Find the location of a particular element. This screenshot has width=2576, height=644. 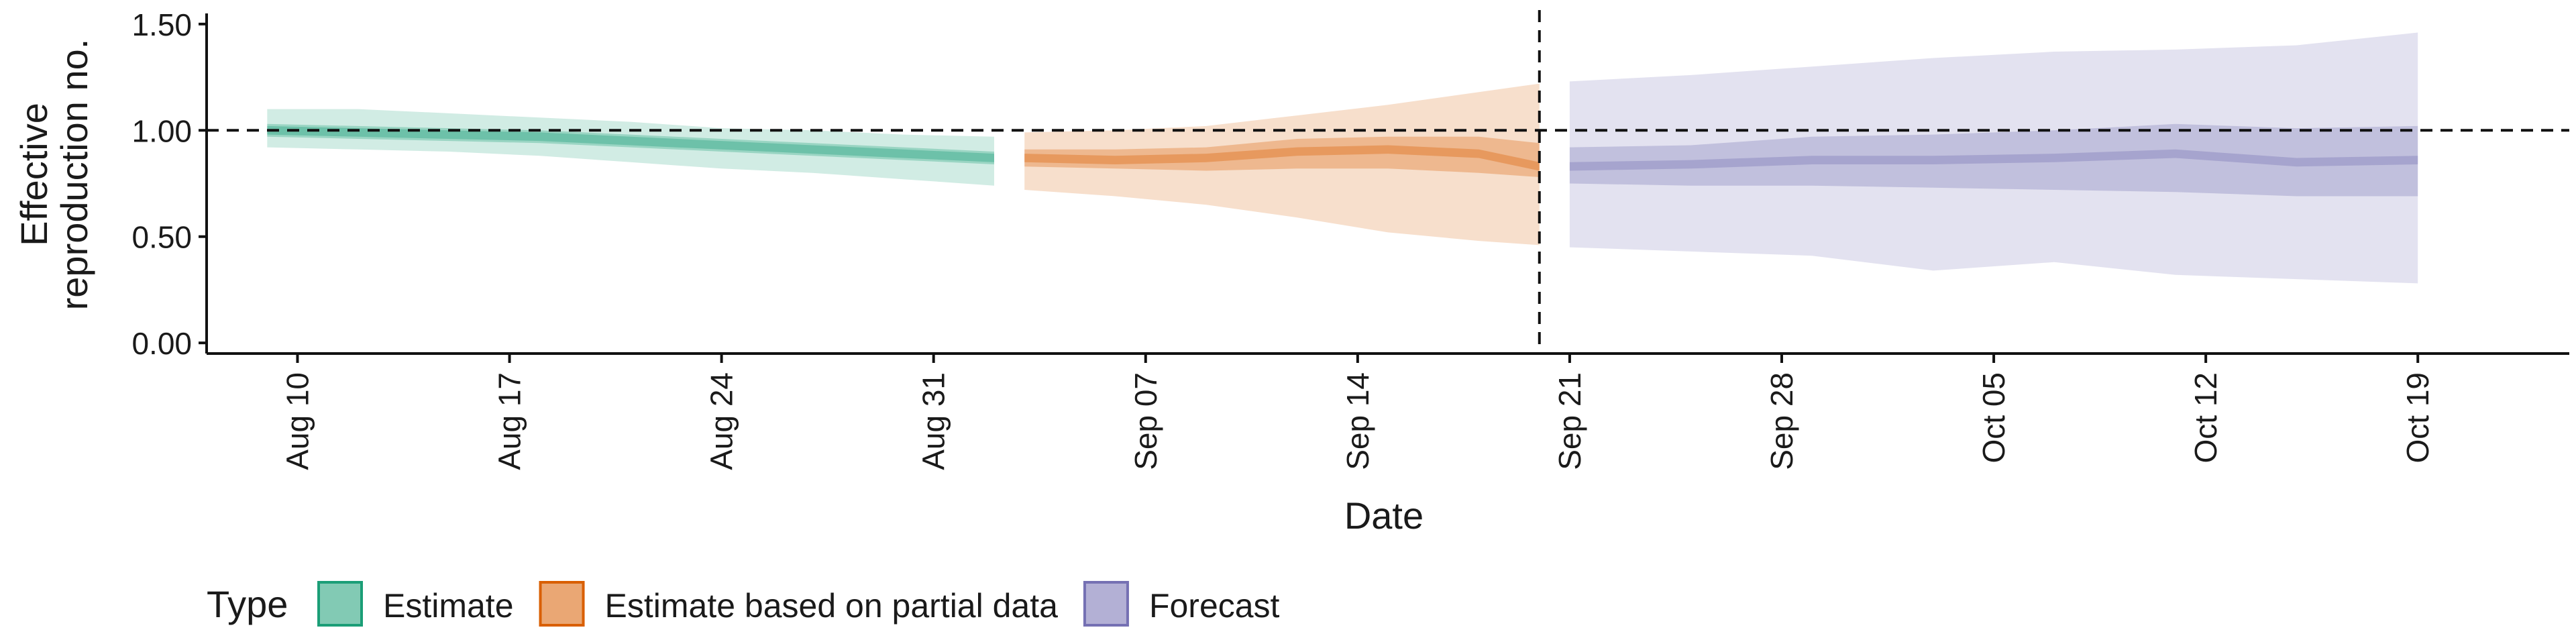

y-tick-label: 0.50 is located at coordinates (161, 237).